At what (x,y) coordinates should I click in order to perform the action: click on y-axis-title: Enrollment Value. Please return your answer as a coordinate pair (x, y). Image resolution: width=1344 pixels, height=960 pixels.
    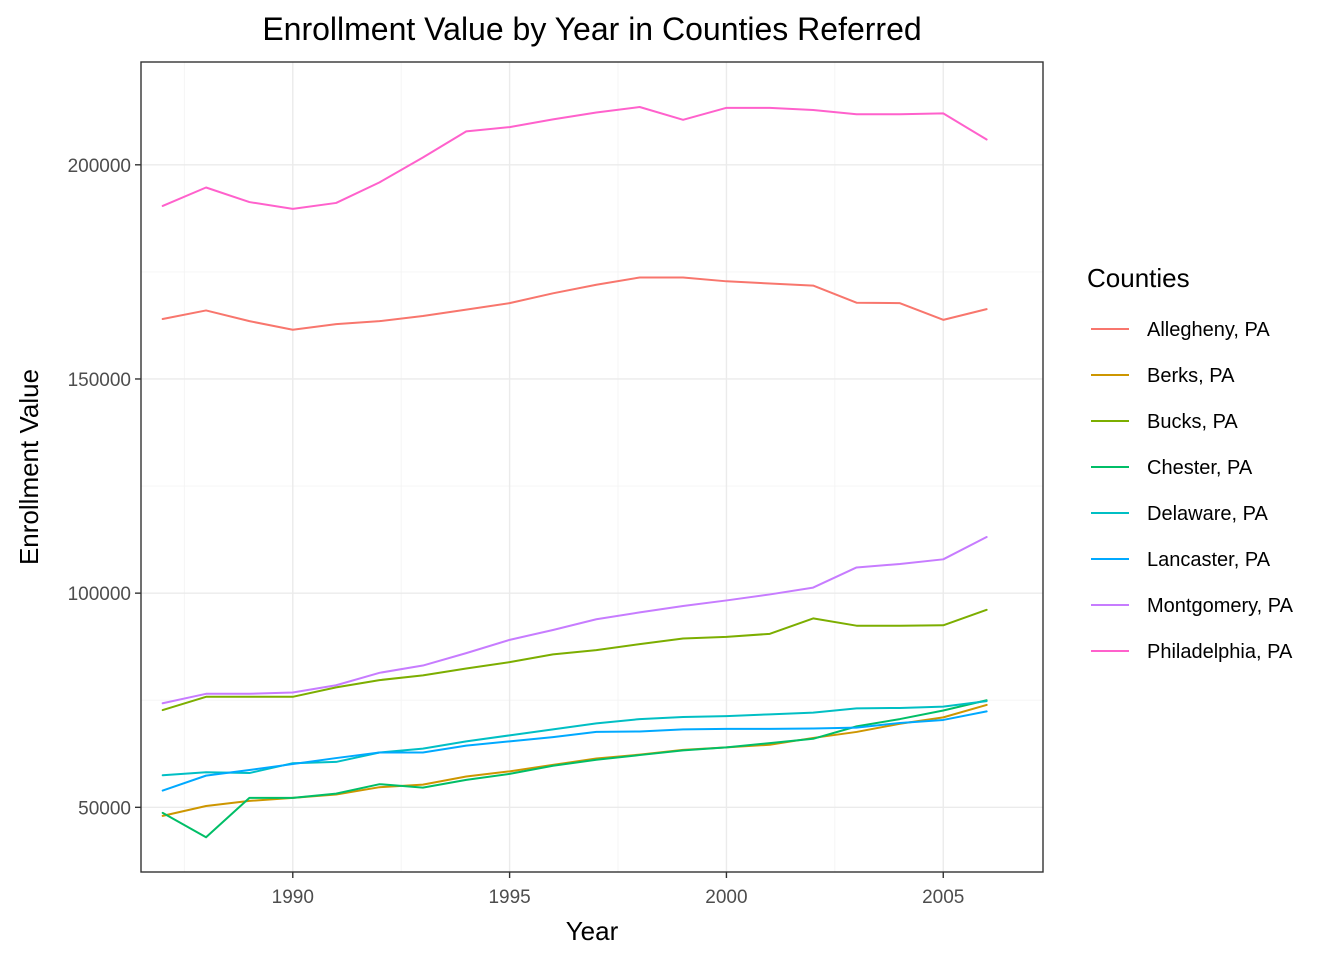
    Looking at the image, I should click on (29, 467).